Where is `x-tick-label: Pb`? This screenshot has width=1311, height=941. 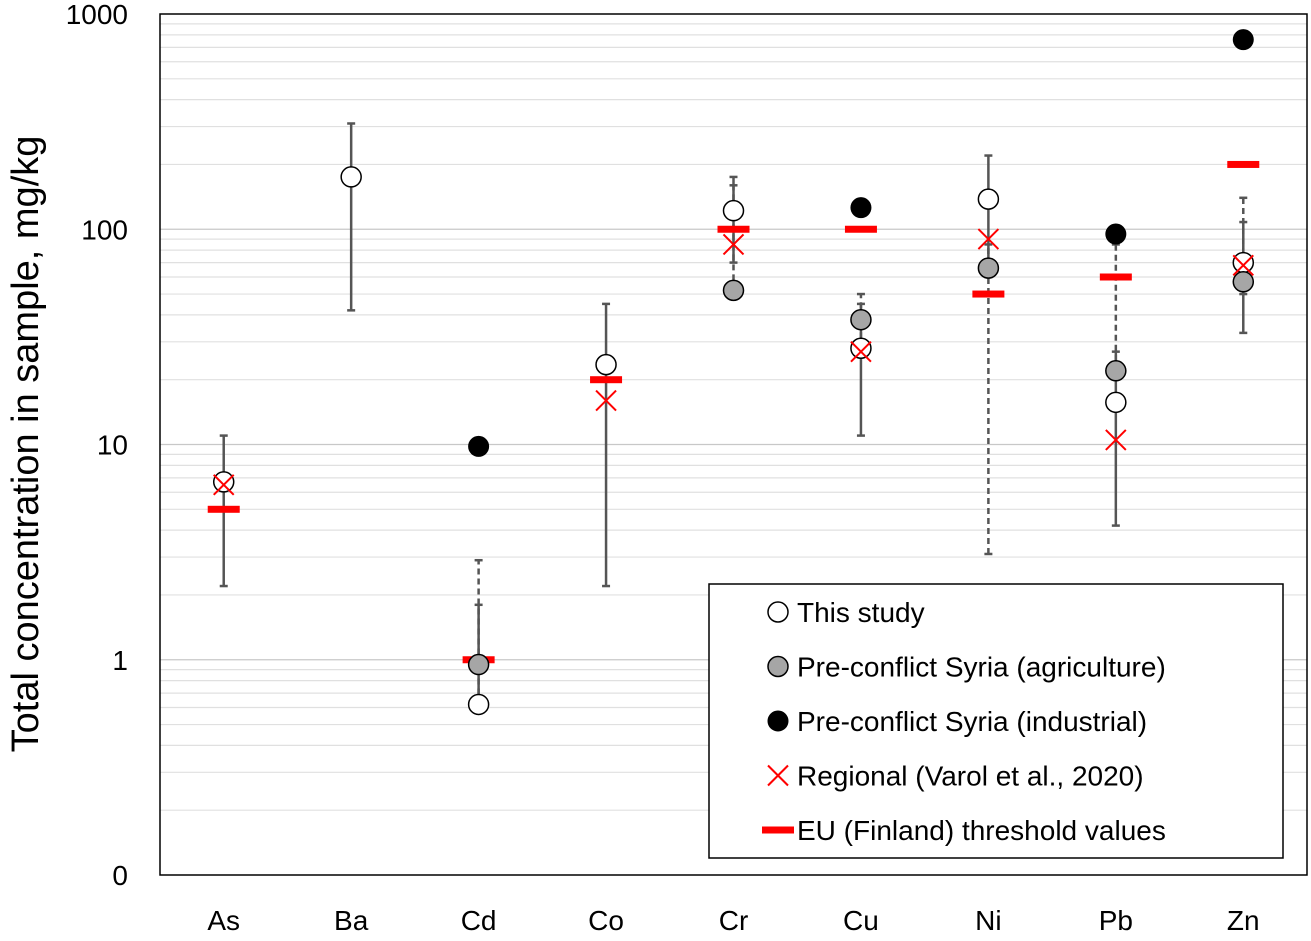
x-tick-label: Pb is located at coordinates (1116, 920).